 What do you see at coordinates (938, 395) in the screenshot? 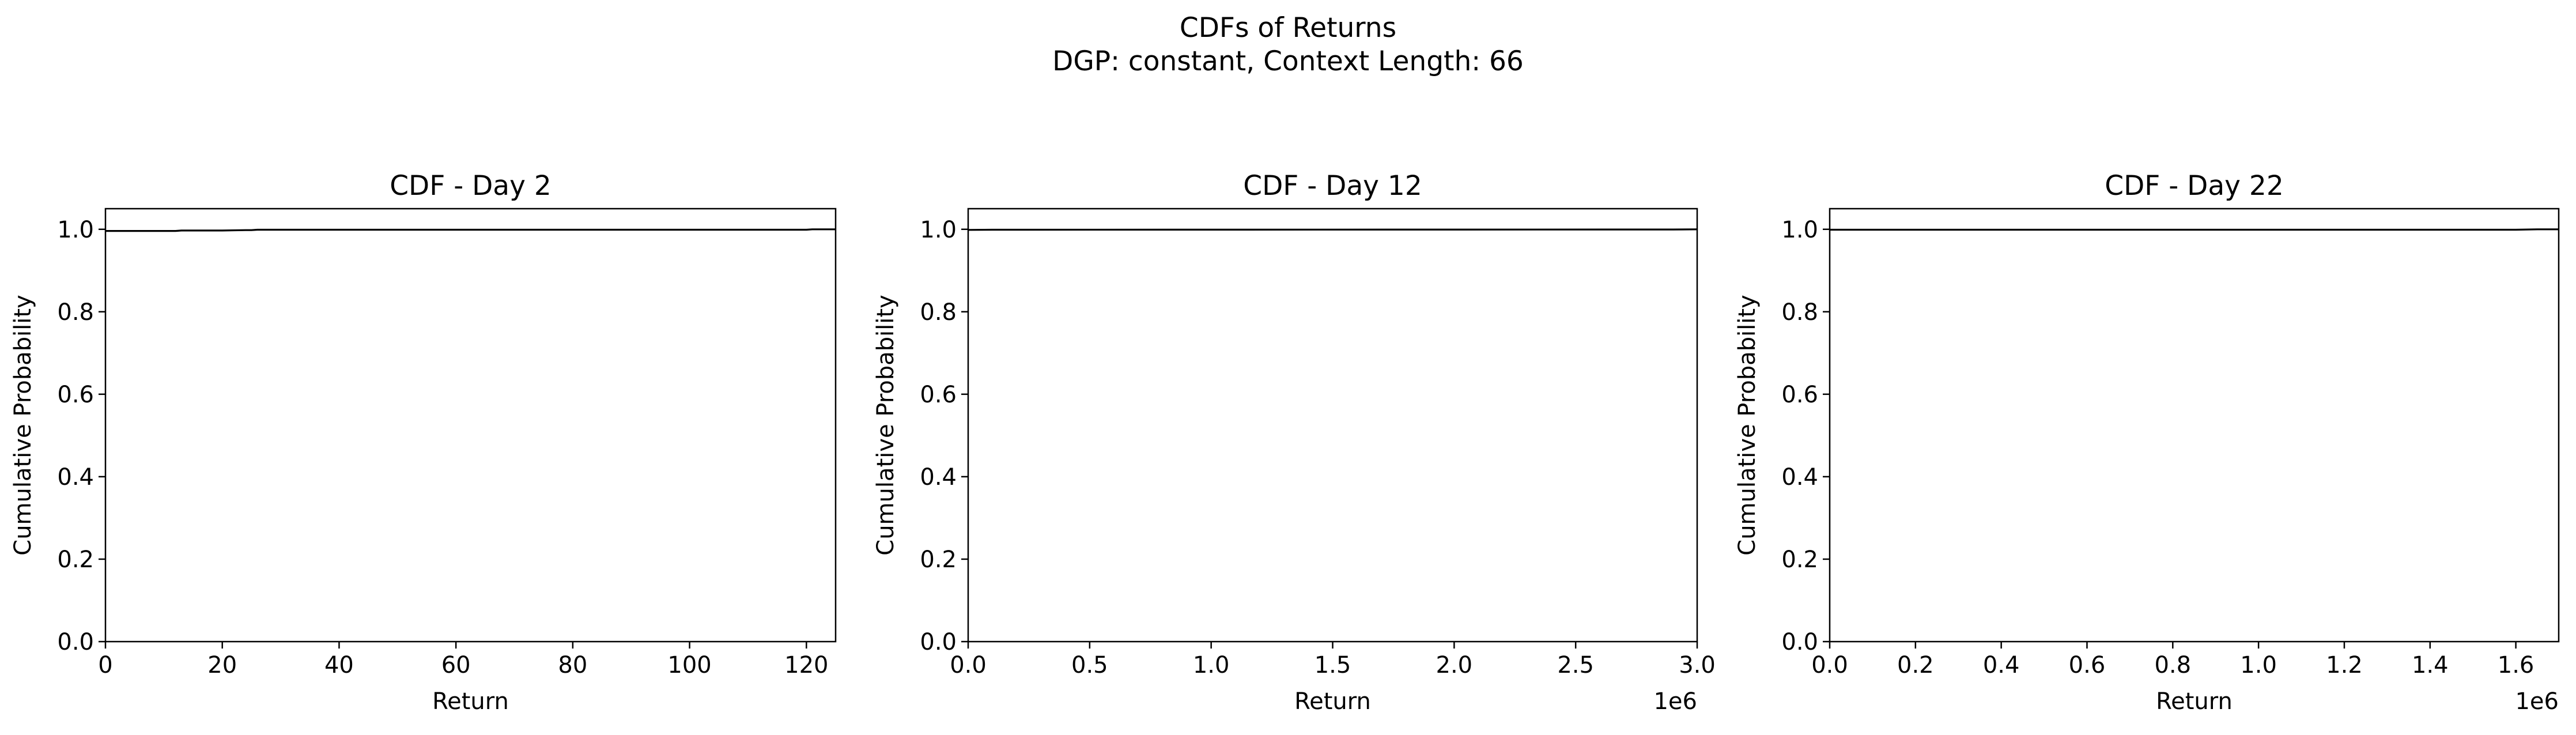
I see `y-tick-label-2-3: 0.6` at bounding box center [938, 395].